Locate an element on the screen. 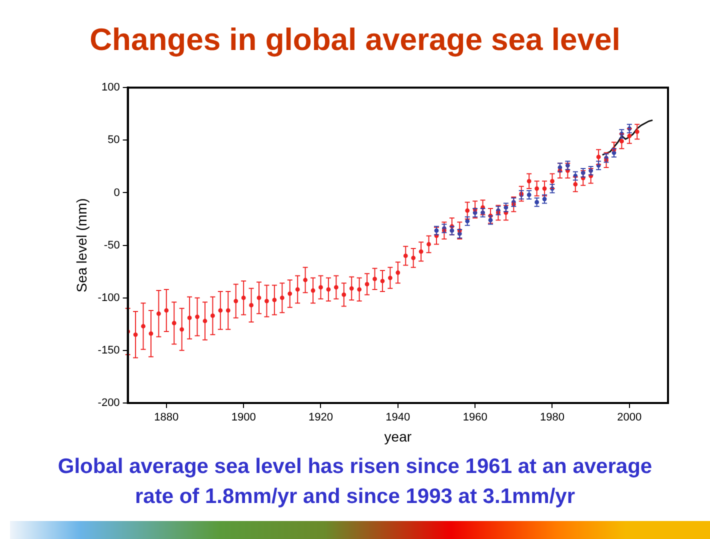 The height and width of the screenshot is (539, 710). x-tick-label: 1940 is located at coordinates (398, 418).